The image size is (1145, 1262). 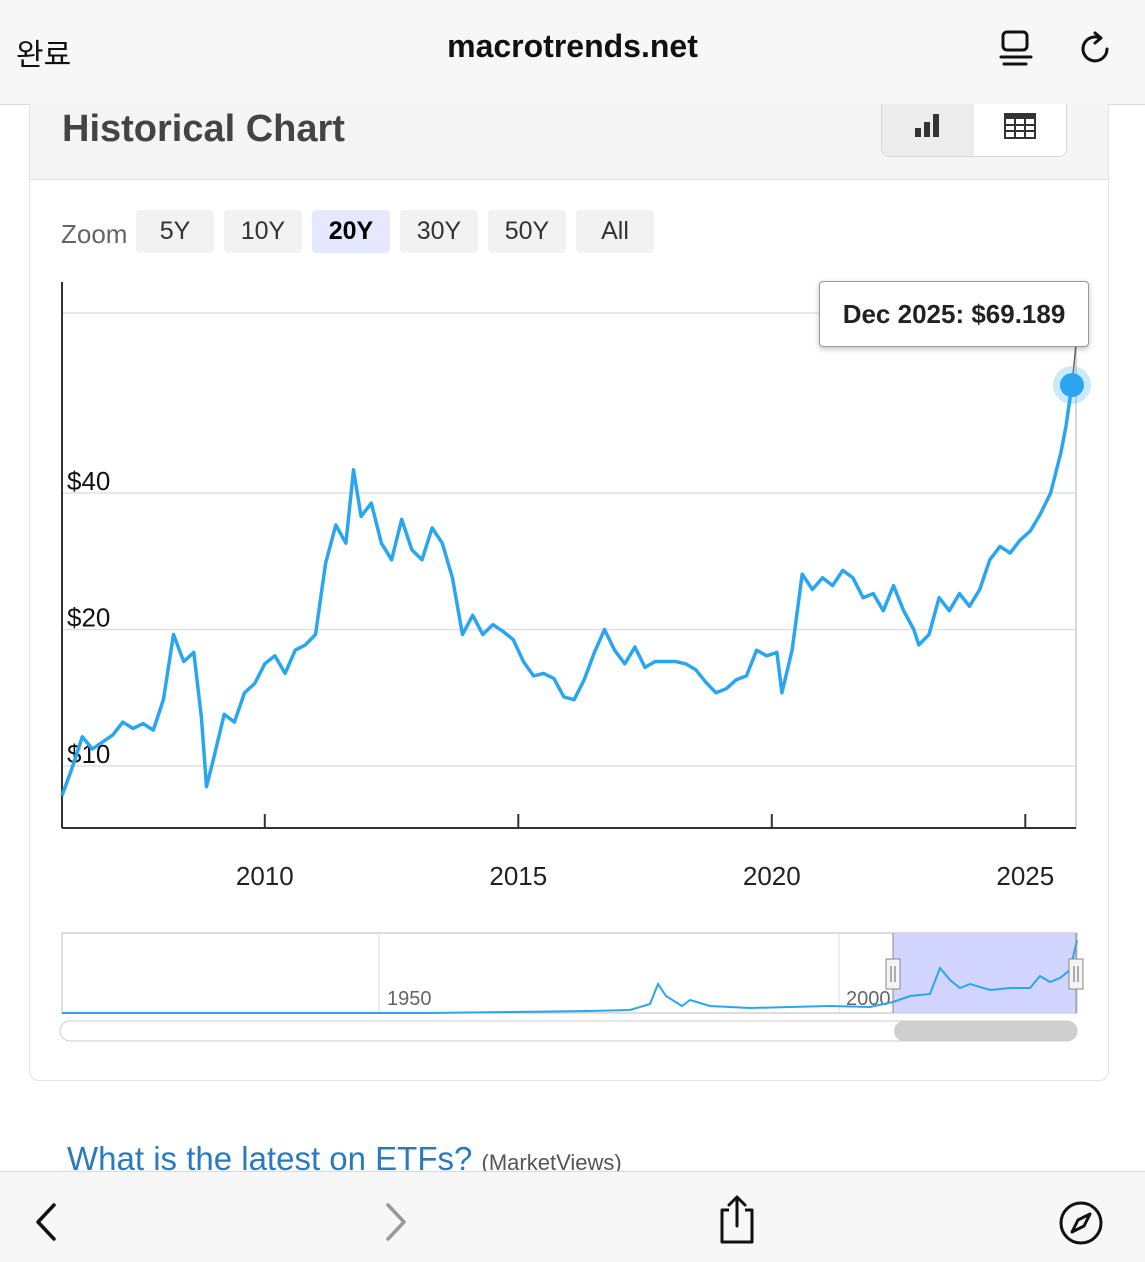 What do you see at coordinates (985, 973) in the screenshot?
I see `navigator-selection` at bounding box center [985, 973].